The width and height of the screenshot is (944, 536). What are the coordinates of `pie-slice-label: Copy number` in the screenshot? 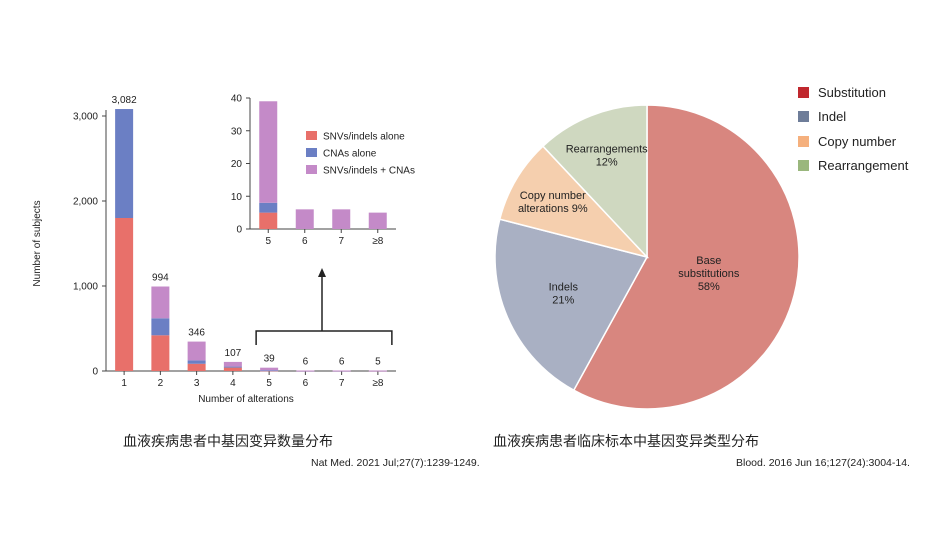 It's located at (553, 196).